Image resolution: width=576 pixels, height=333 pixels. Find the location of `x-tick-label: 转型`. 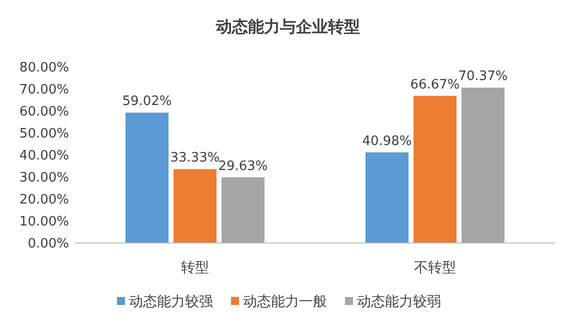

x-tick-label: 转型 is located at coordinates (195, 268).